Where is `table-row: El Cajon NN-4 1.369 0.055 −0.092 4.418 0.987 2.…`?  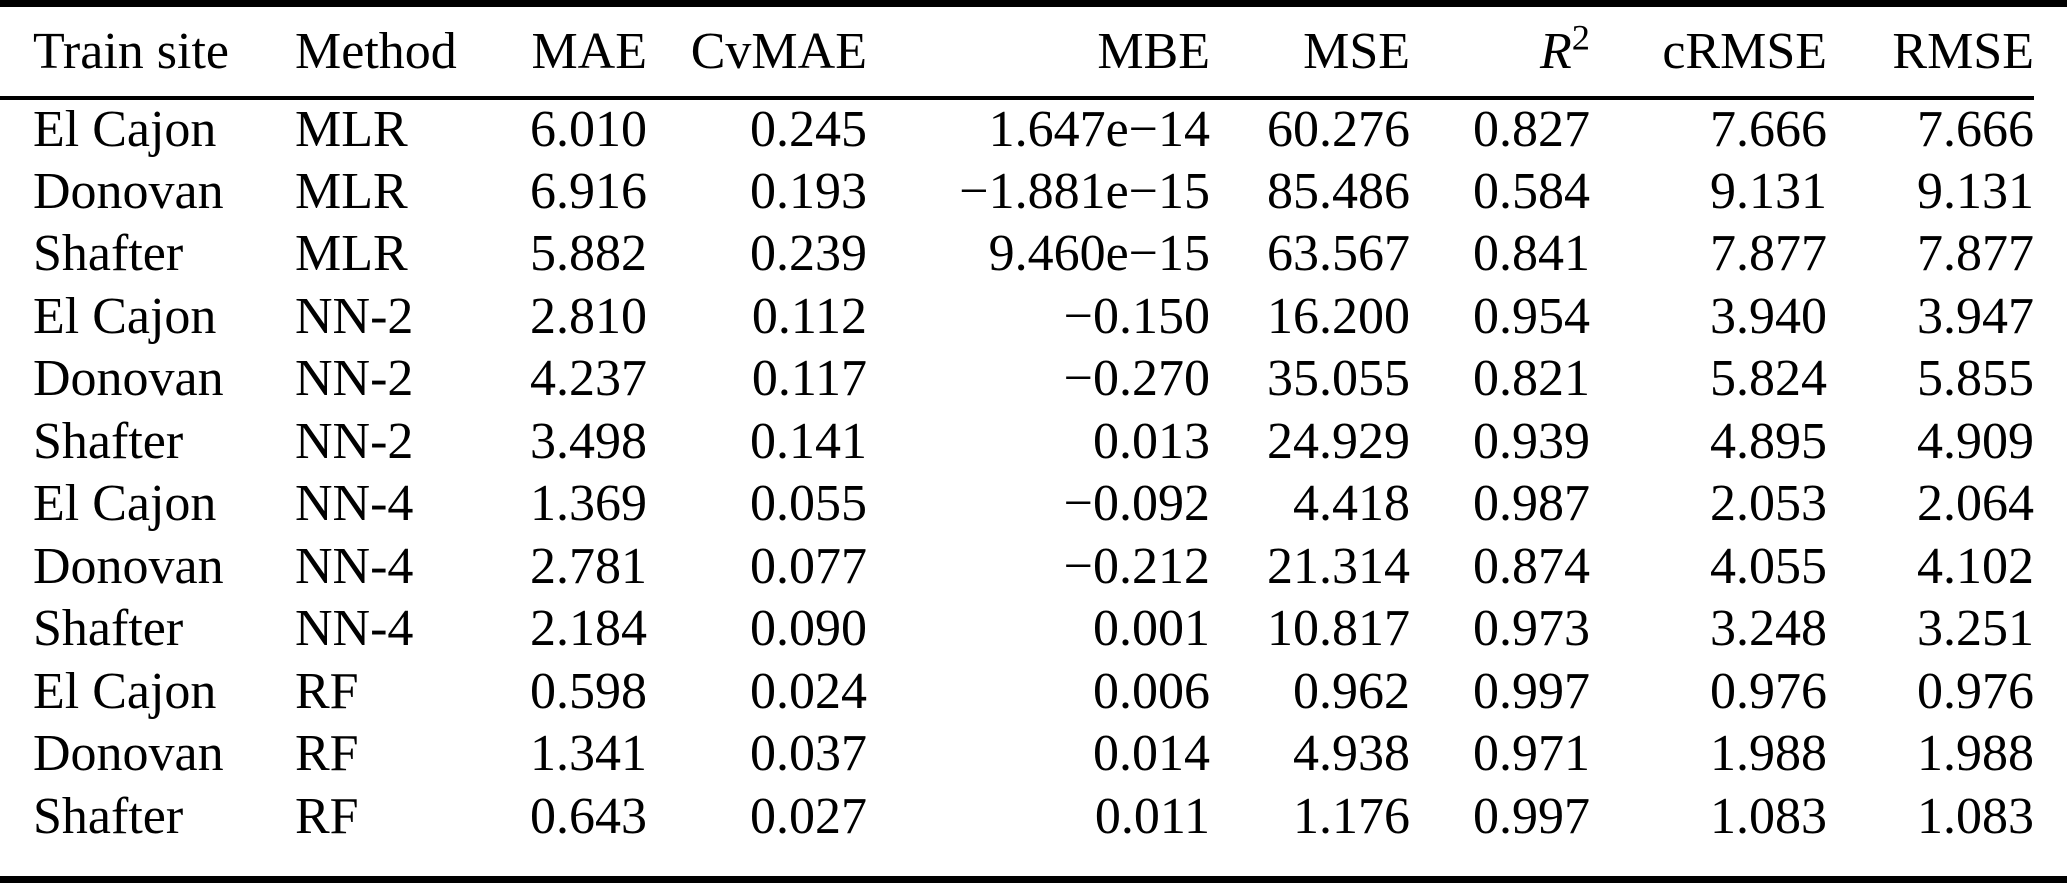
table-row: El Cajon NN-4 1.369 0.055 −0.092 4.418 0.987 2.… is located at coordinates (1017, 504).